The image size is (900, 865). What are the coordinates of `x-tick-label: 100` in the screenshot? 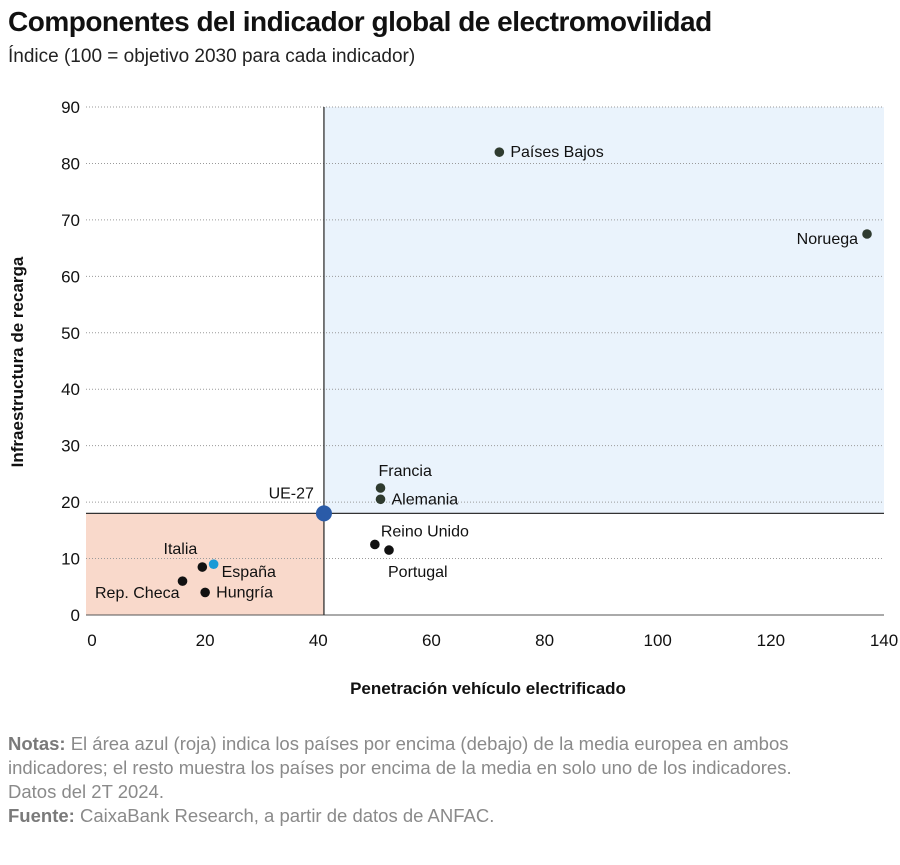 It's located at (658, 640).